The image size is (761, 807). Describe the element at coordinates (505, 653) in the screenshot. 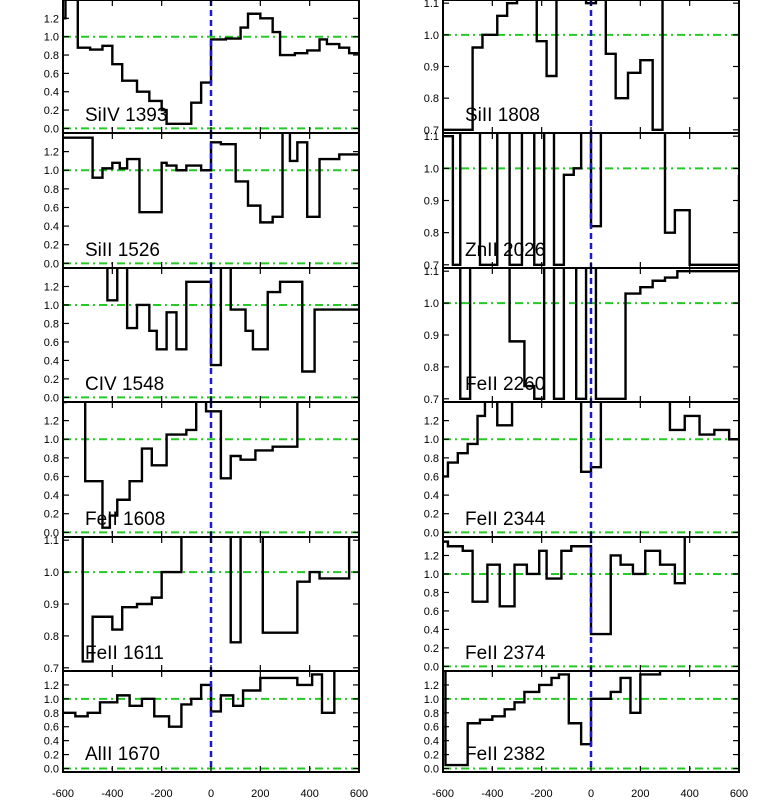

I see `panel-label: FeII 2374` at that location.